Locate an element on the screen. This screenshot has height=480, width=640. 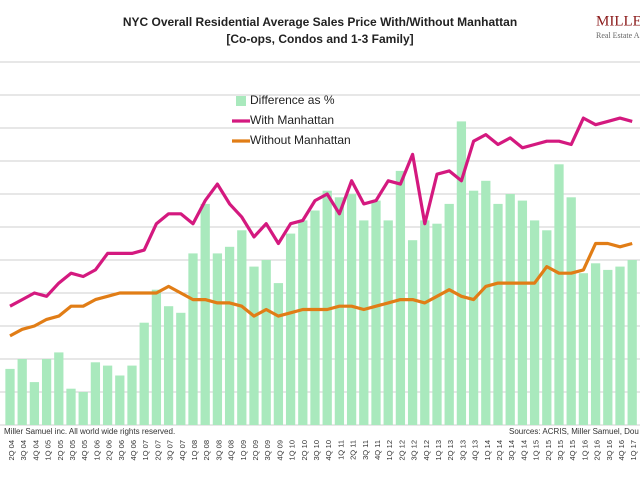
x-tick-label: 4Q 14 is located at coordinates (523, 450).